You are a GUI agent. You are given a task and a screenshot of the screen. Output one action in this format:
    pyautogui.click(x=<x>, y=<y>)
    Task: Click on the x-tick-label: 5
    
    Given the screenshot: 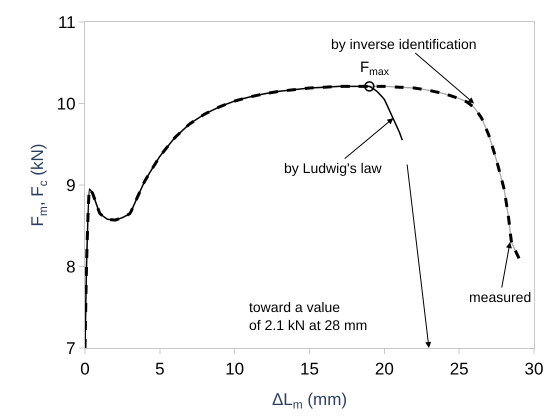 What is the action you would take?
    pyautogui.click(x=160, y=368)
    